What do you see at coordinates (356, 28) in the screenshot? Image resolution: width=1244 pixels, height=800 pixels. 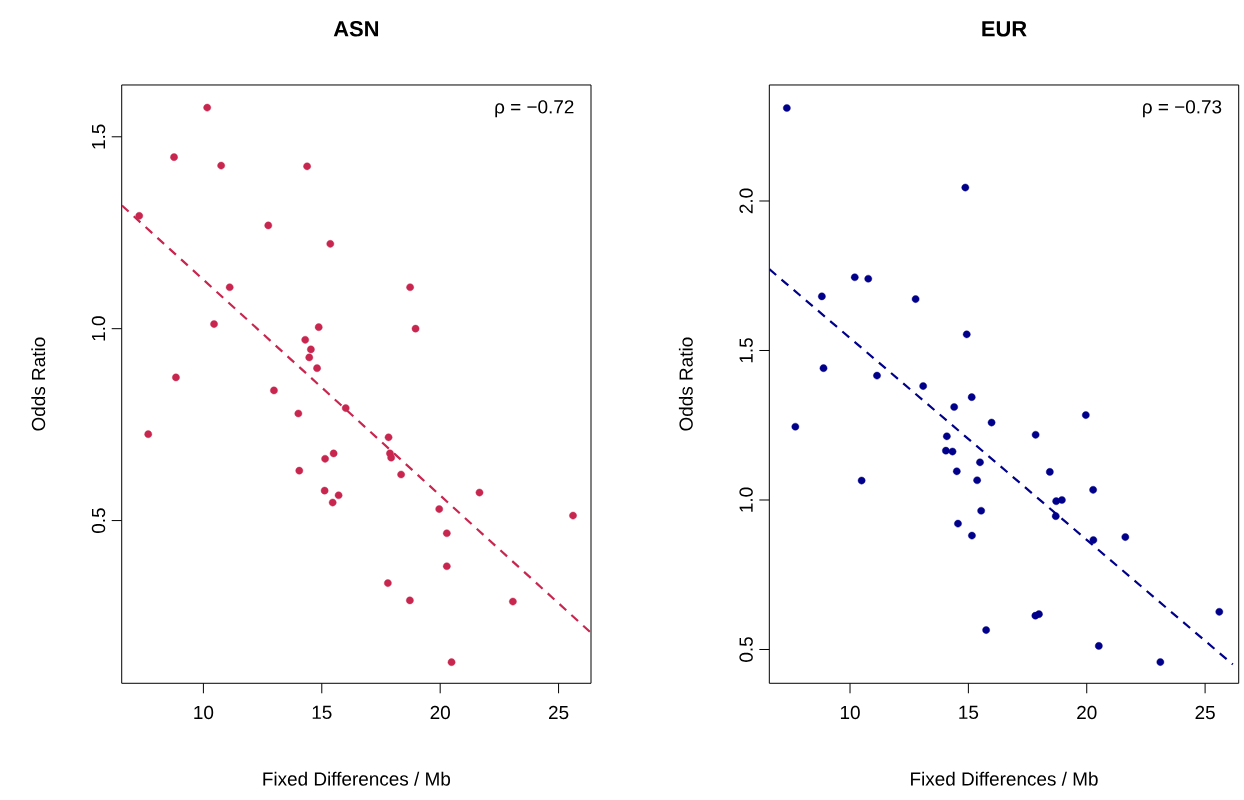 I see `chart-title: ASN` at bounding box center [356, 28].